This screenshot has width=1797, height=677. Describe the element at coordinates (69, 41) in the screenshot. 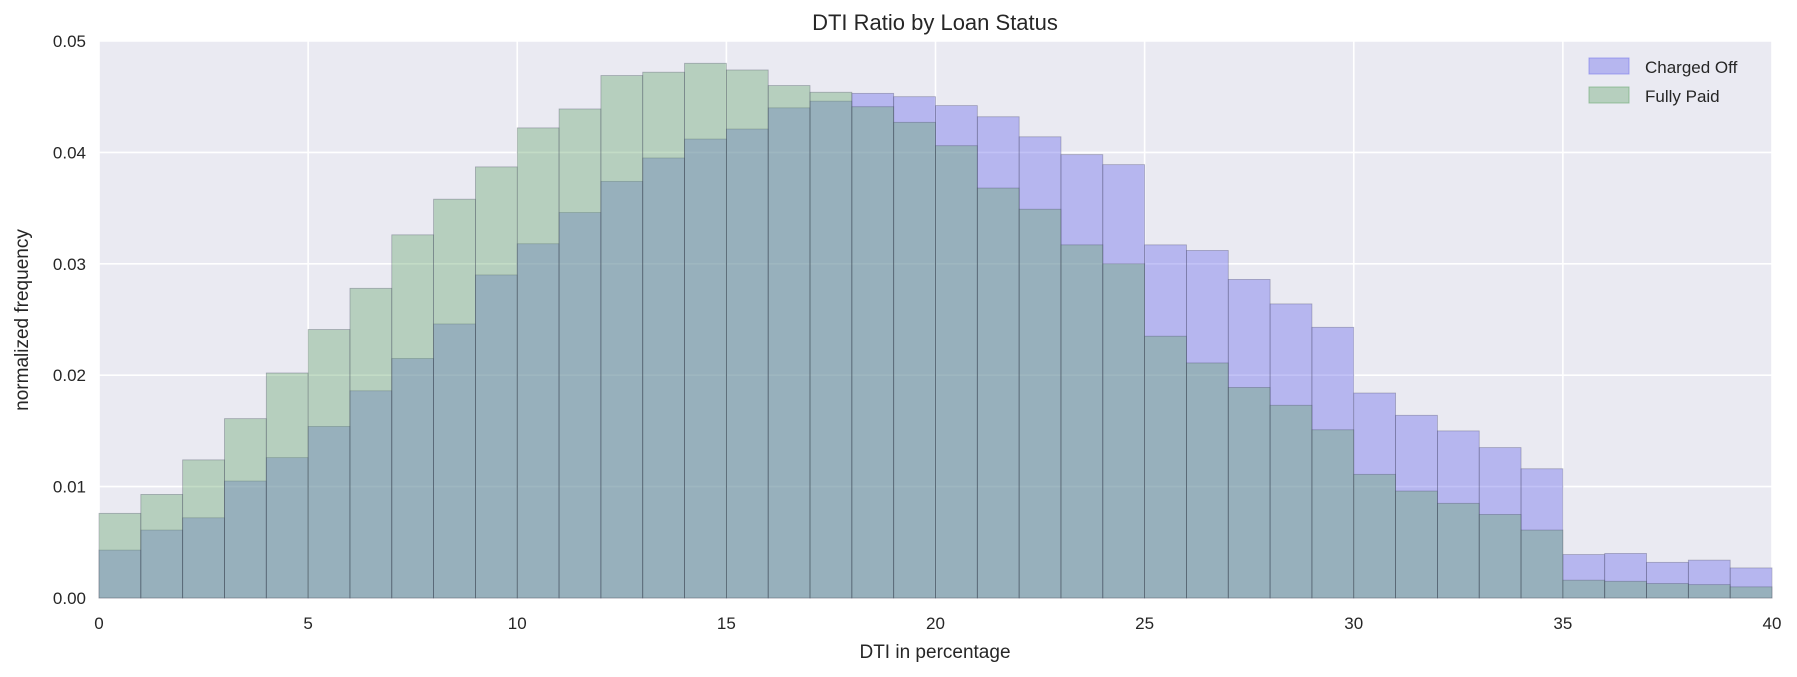

I see `y-tick-label: 0.05` at that location.